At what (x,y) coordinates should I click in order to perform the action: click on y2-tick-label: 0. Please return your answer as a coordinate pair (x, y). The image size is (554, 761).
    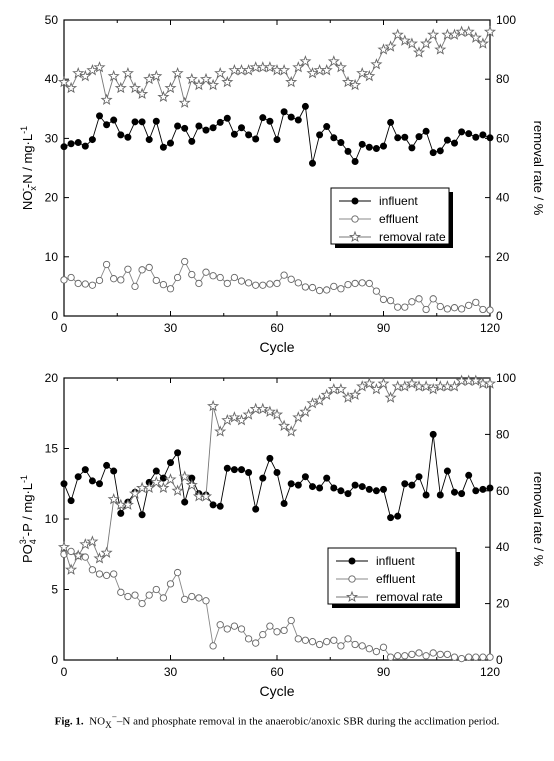
    Looking at the image, I should click on (499, 316).